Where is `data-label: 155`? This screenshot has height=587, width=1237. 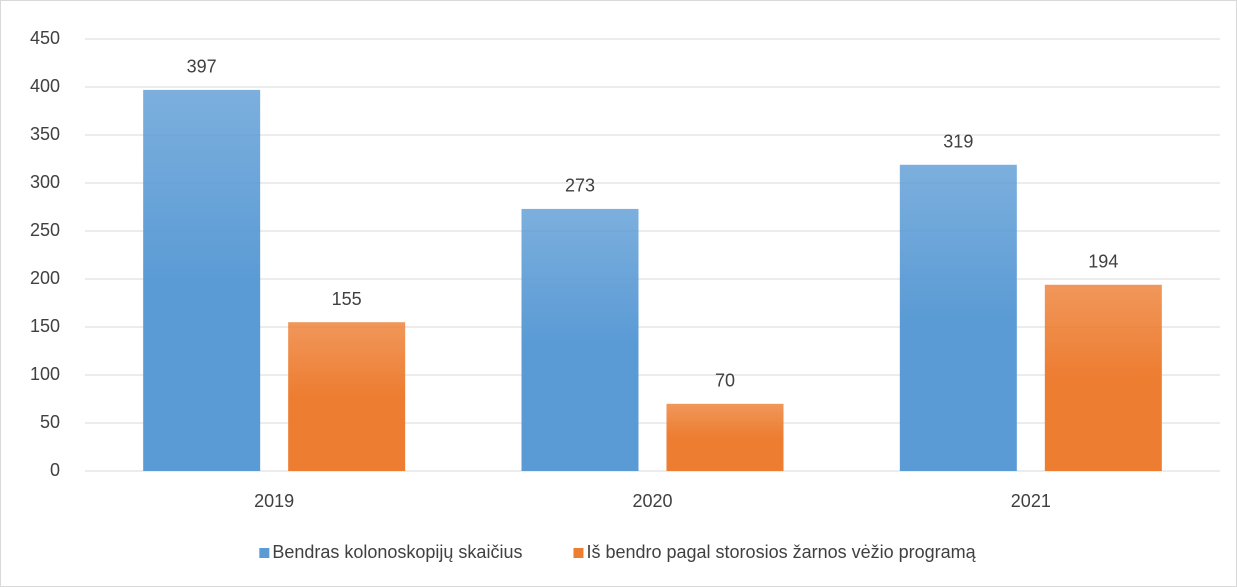 data-label: 155 is located at coordinates (347, 299).